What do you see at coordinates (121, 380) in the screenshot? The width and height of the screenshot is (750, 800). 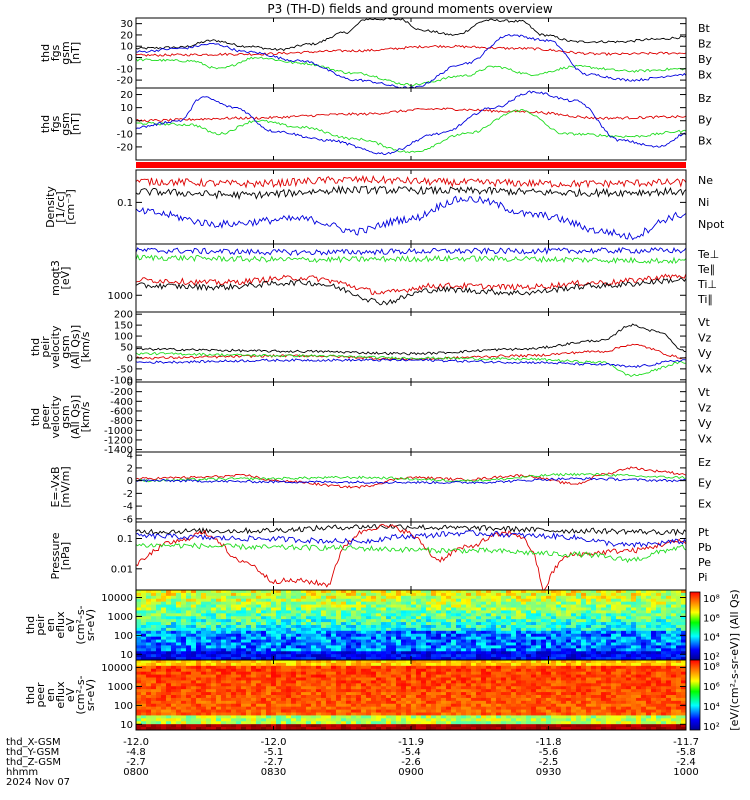 I see `ytick-p5-6: -100` at bounding box center [121, 380].